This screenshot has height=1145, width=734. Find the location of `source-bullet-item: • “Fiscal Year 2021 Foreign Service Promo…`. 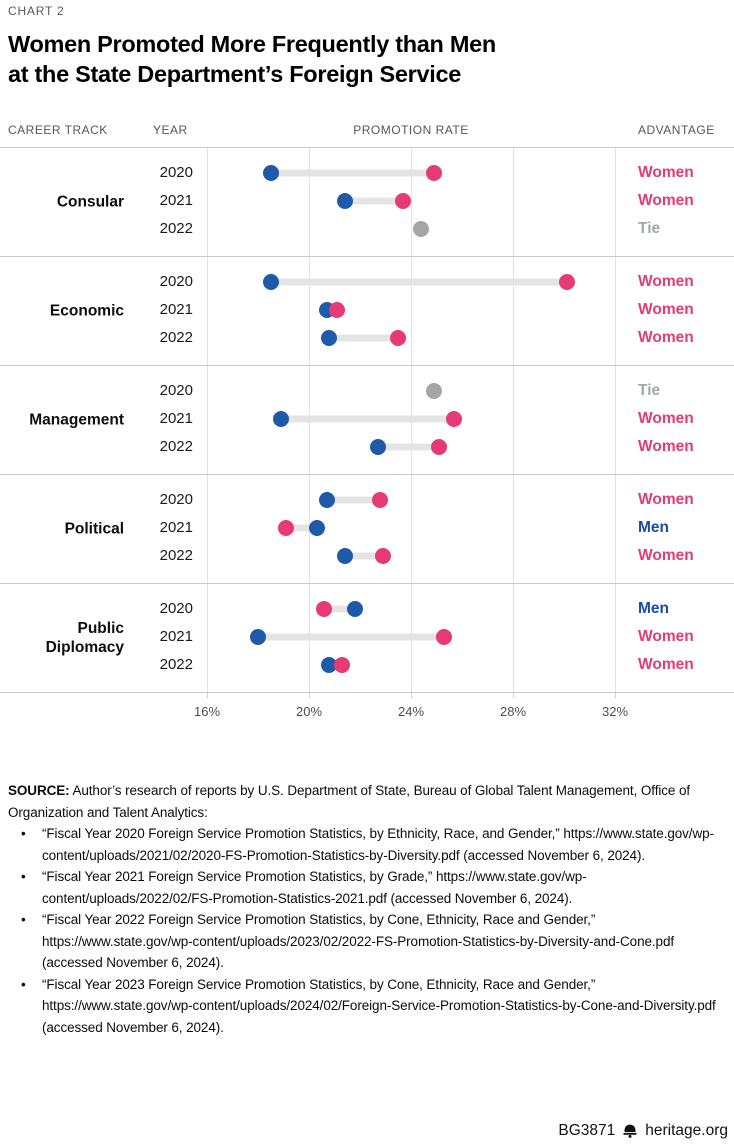

source-bullet-item: • “Fiscal Year 2021 Foreign Service Promo… is located at coordinates (368, 887).